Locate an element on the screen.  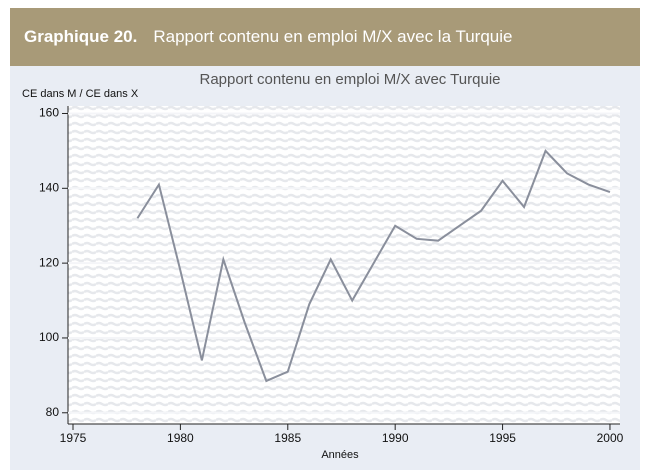
y-tick-label: 140 is located at coordinates (49, 187).